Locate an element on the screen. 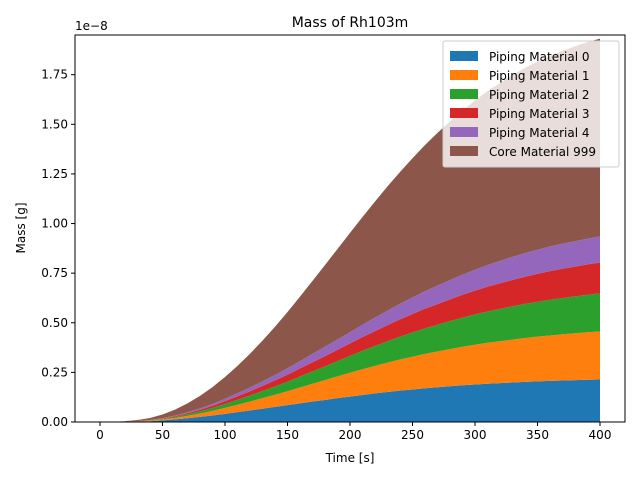 Image resolution: width=640 pixels, height=480 pixels. legend-label: Piping Material 2 is located at coordinates (539, 95).